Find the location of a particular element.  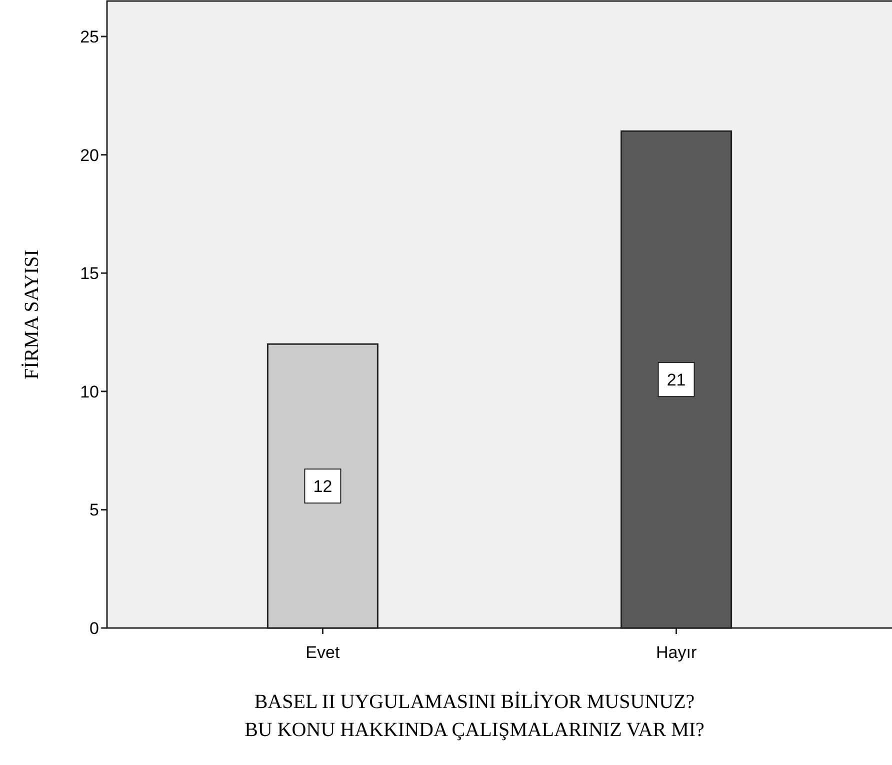

y-tick-label: 25 is located at coordinates (89, 36).